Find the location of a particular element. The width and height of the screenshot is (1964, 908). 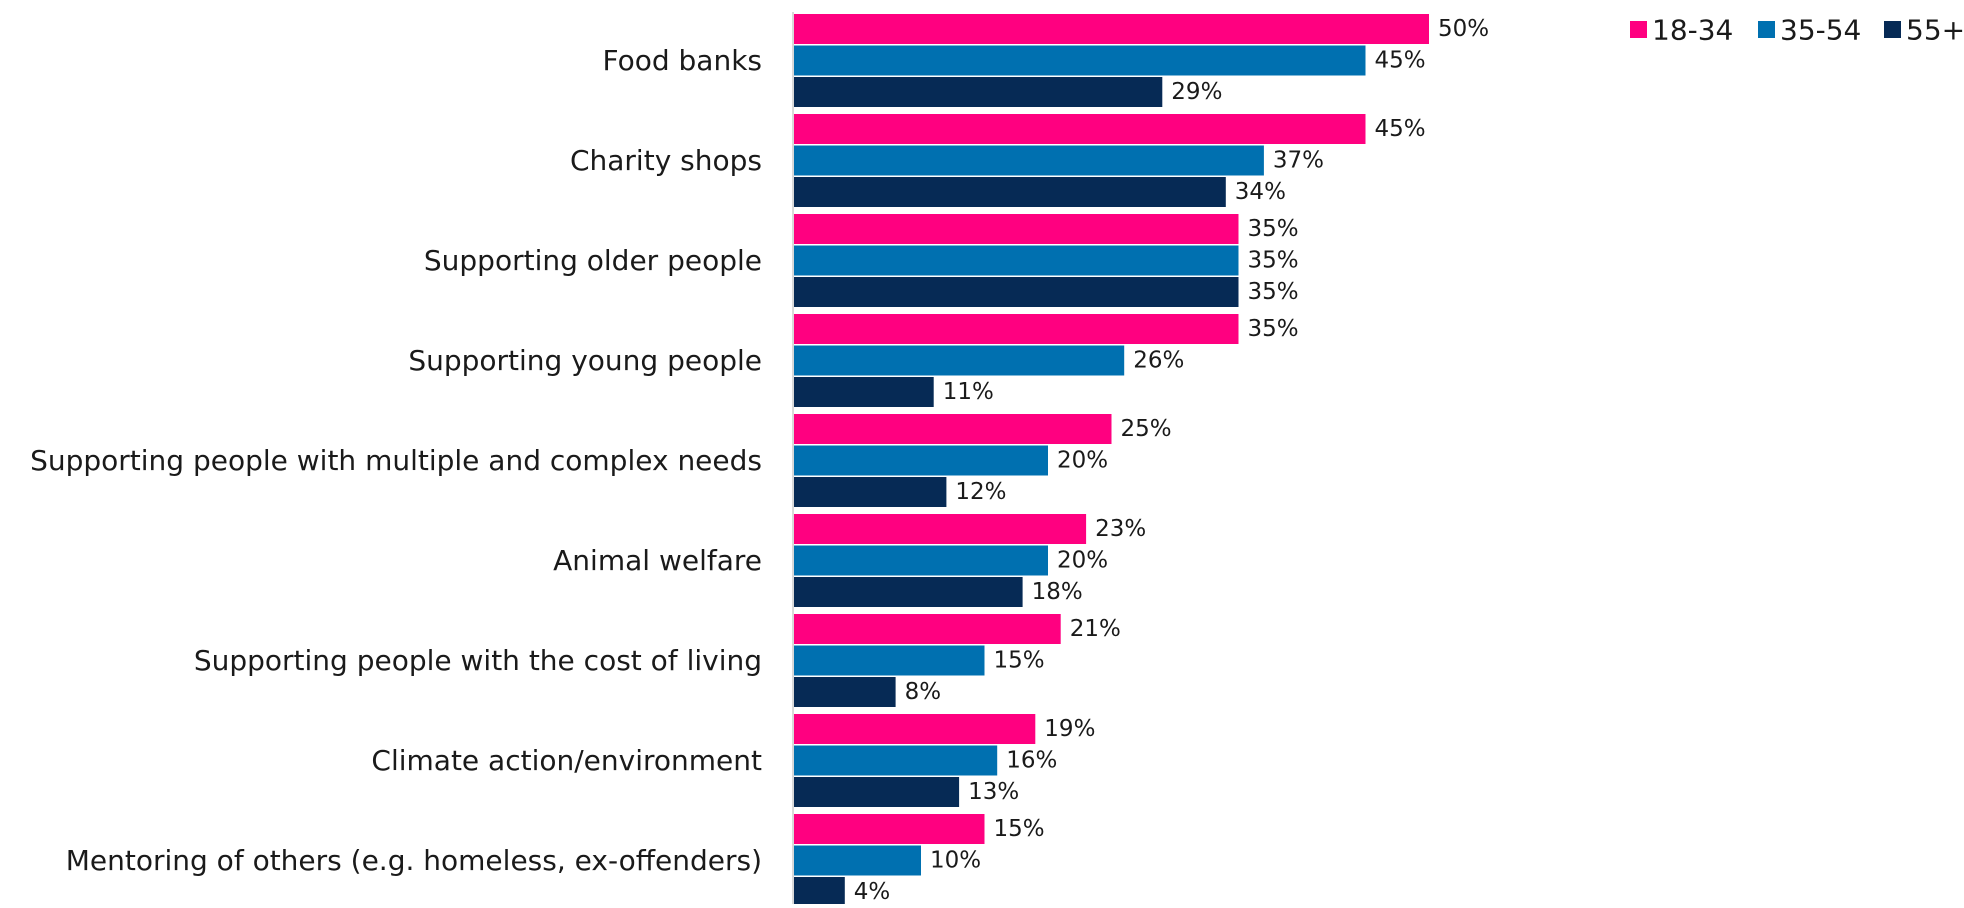

data-label: 25% is located at coordinates (1146, 429).